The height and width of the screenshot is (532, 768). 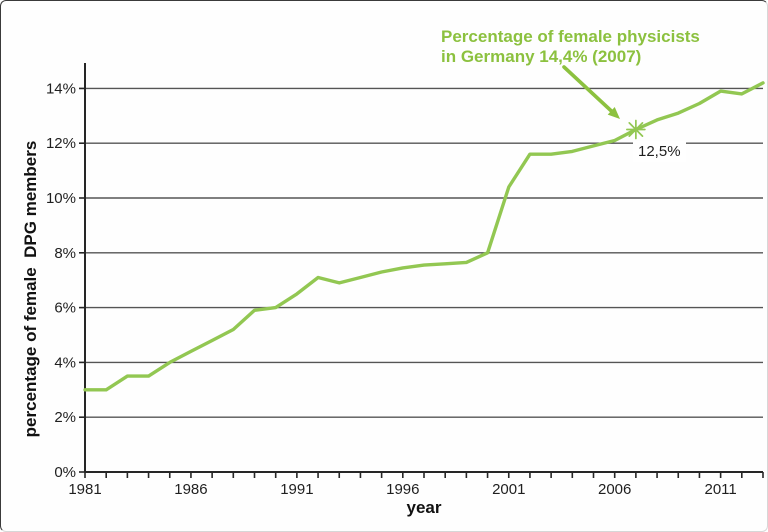 I want to click on y-tick-label: 4%, so click(x=65, y=362).